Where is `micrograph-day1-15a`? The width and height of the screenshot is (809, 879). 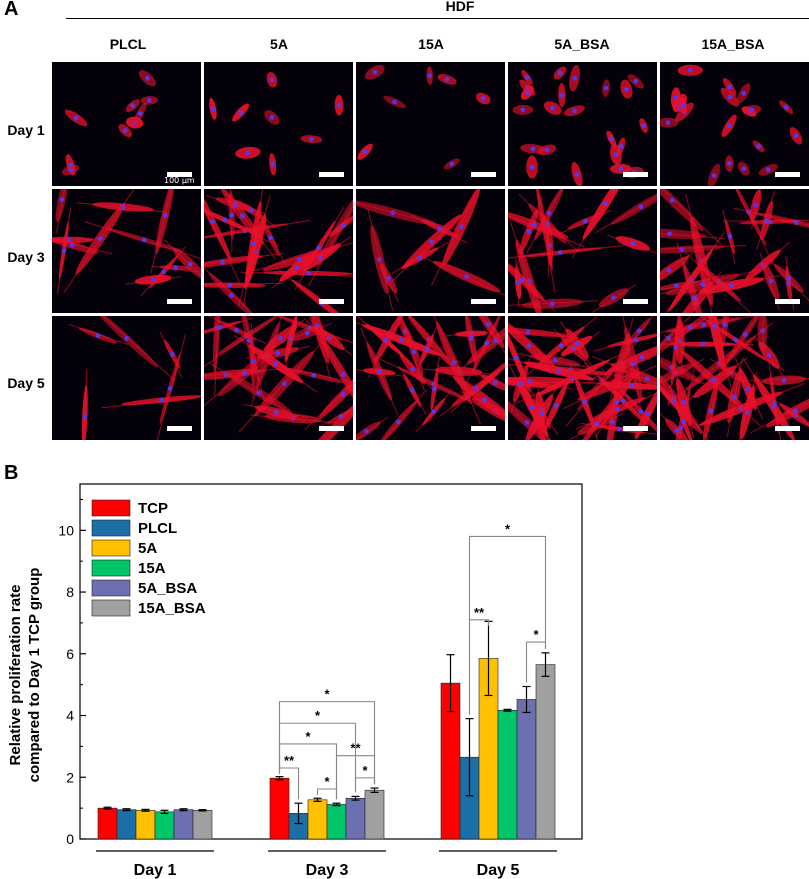
micrograph-day1-15a is located at coordinates (430, 124).